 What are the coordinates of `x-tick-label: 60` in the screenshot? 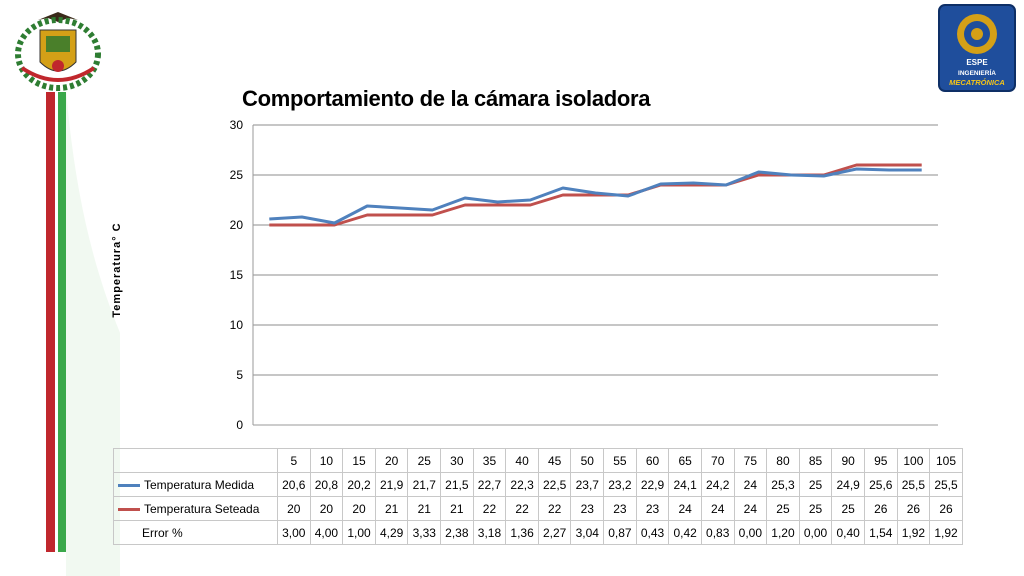 It's located at (652, 460).